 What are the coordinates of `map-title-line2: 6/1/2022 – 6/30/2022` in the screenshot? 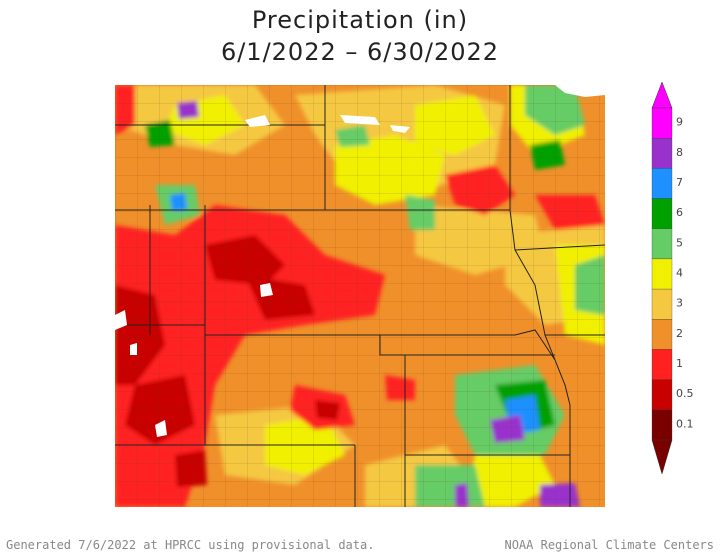 It's located at (360, 52).